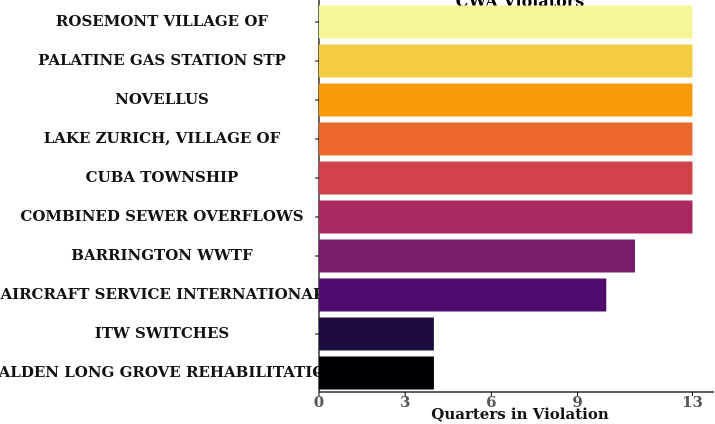 This screenshot has width=715, height=424. I want to click on y-tick-label: ROSEMONT VILLAGE OF, so click(162, 21).